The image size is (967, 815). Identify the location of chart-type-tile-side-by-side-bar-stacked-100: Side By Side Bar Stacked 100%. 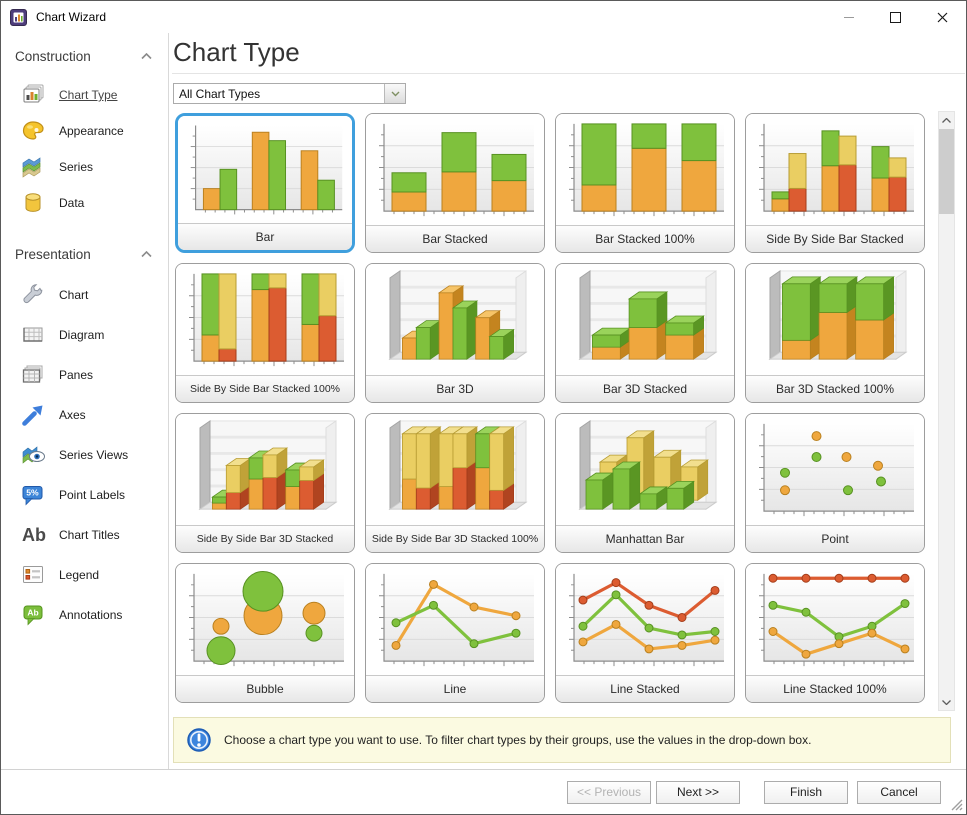
(265, 333).